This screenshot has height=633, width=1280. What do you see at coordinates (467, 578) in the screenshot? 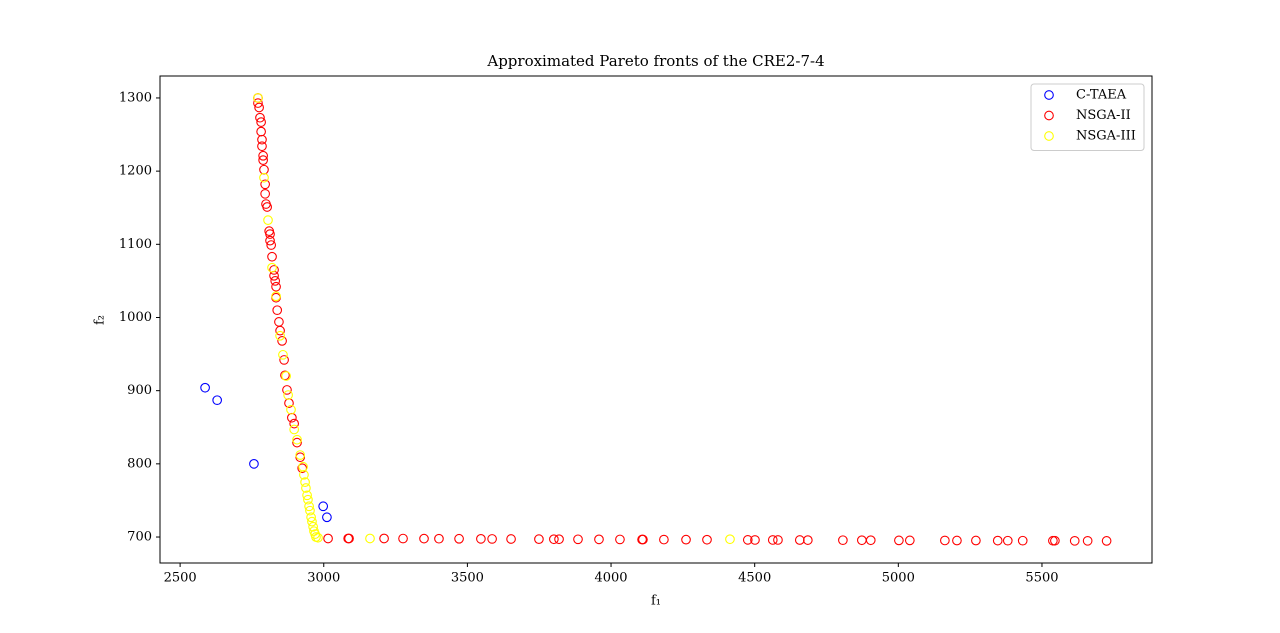
I see `x-tick-label: 3500` at bounding box center [467, 578].